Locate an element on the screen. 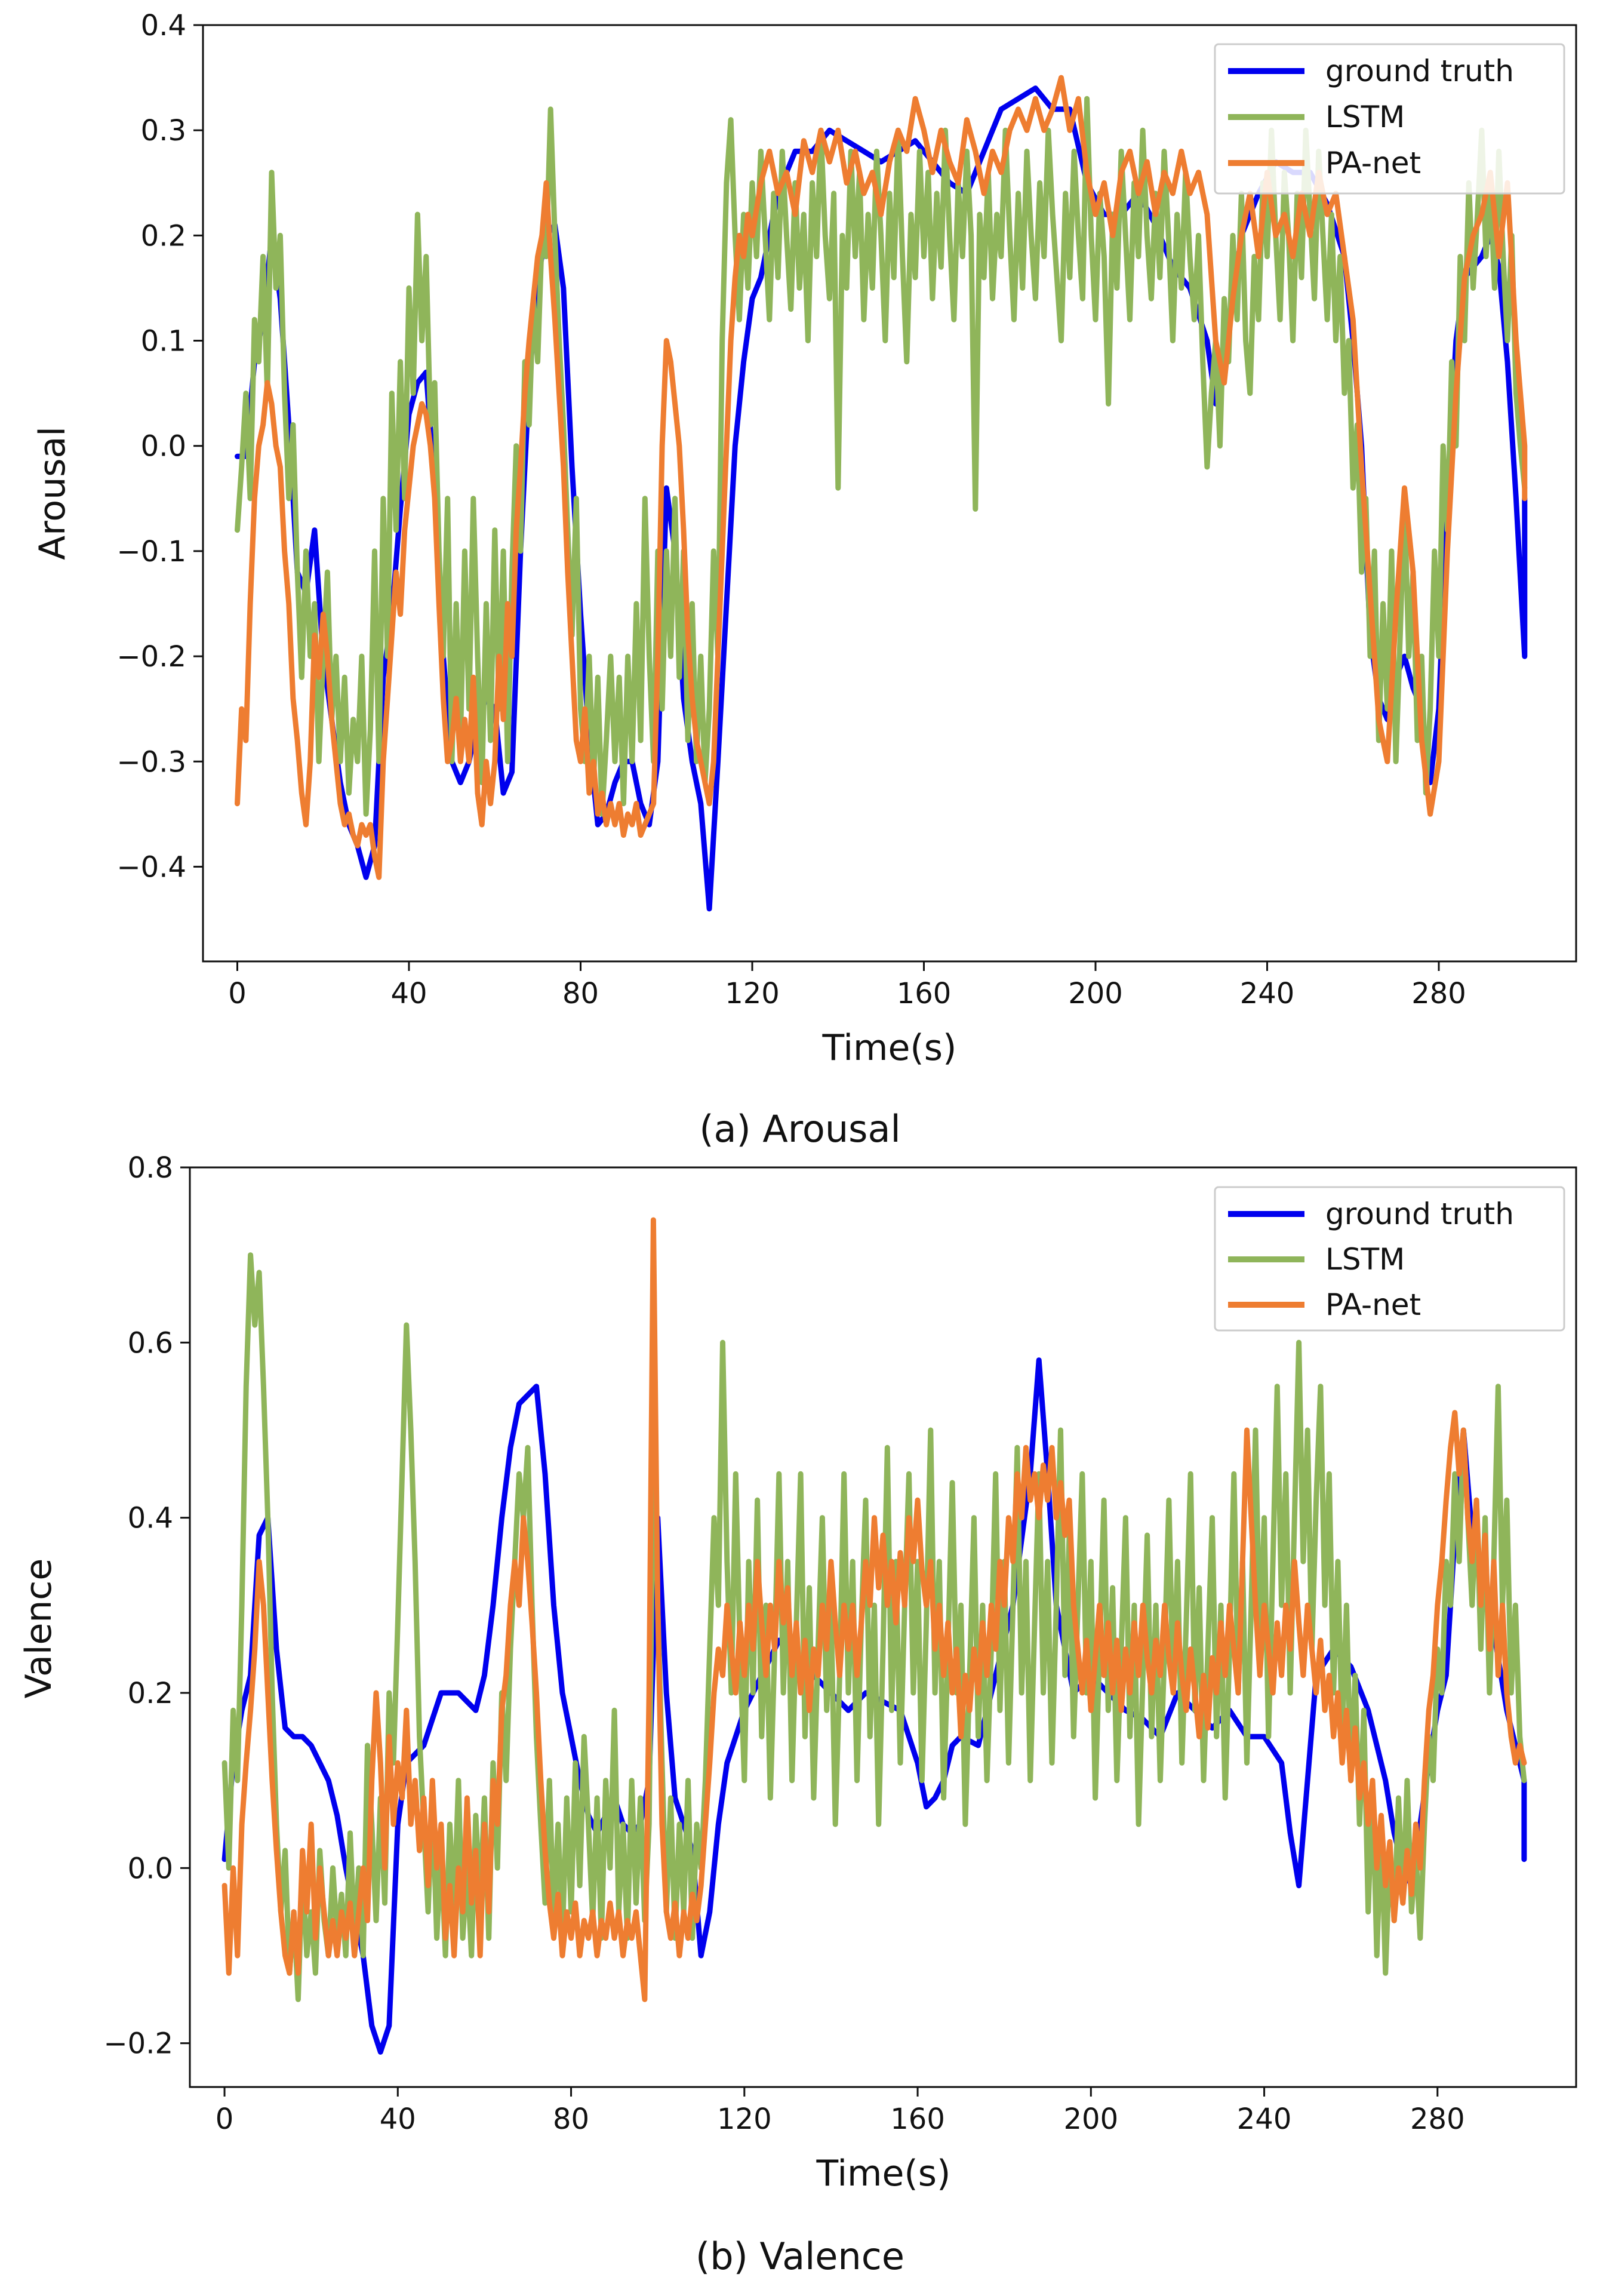 The width and height of the screenshot is (1600, 2296). valence-y-tick-label: −0.2 is located at coordinates (138, 2044).